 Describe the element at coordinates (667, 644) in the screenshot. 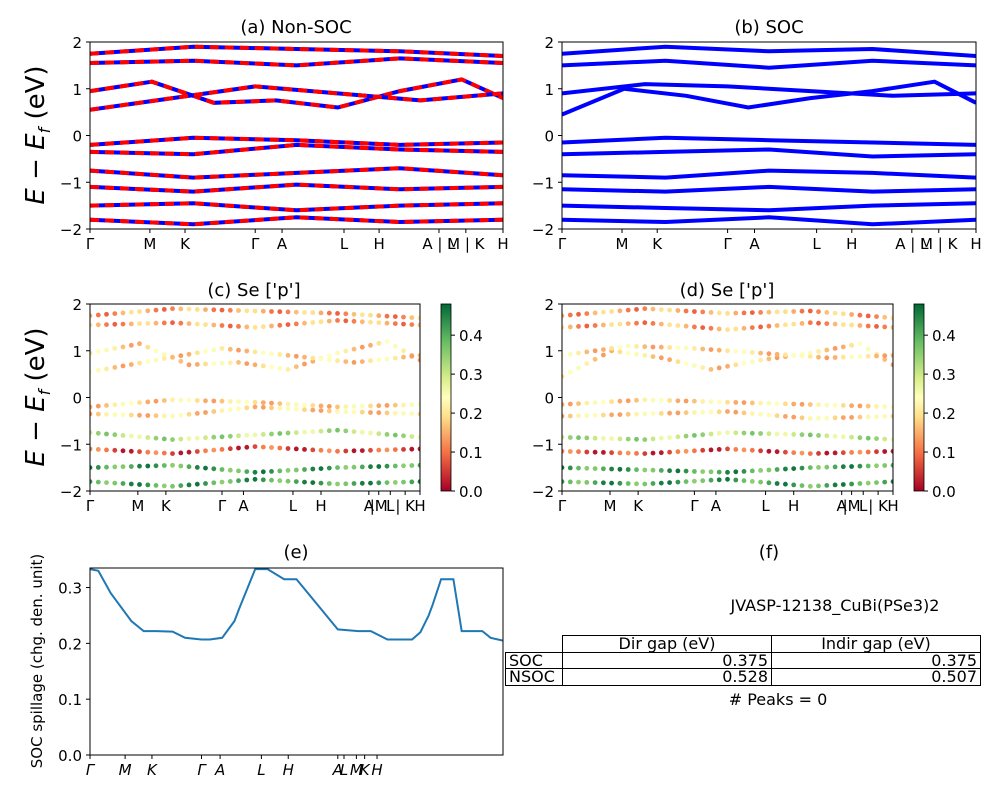

I see `dir-gap-header: Dir gap (eV)` at that location.